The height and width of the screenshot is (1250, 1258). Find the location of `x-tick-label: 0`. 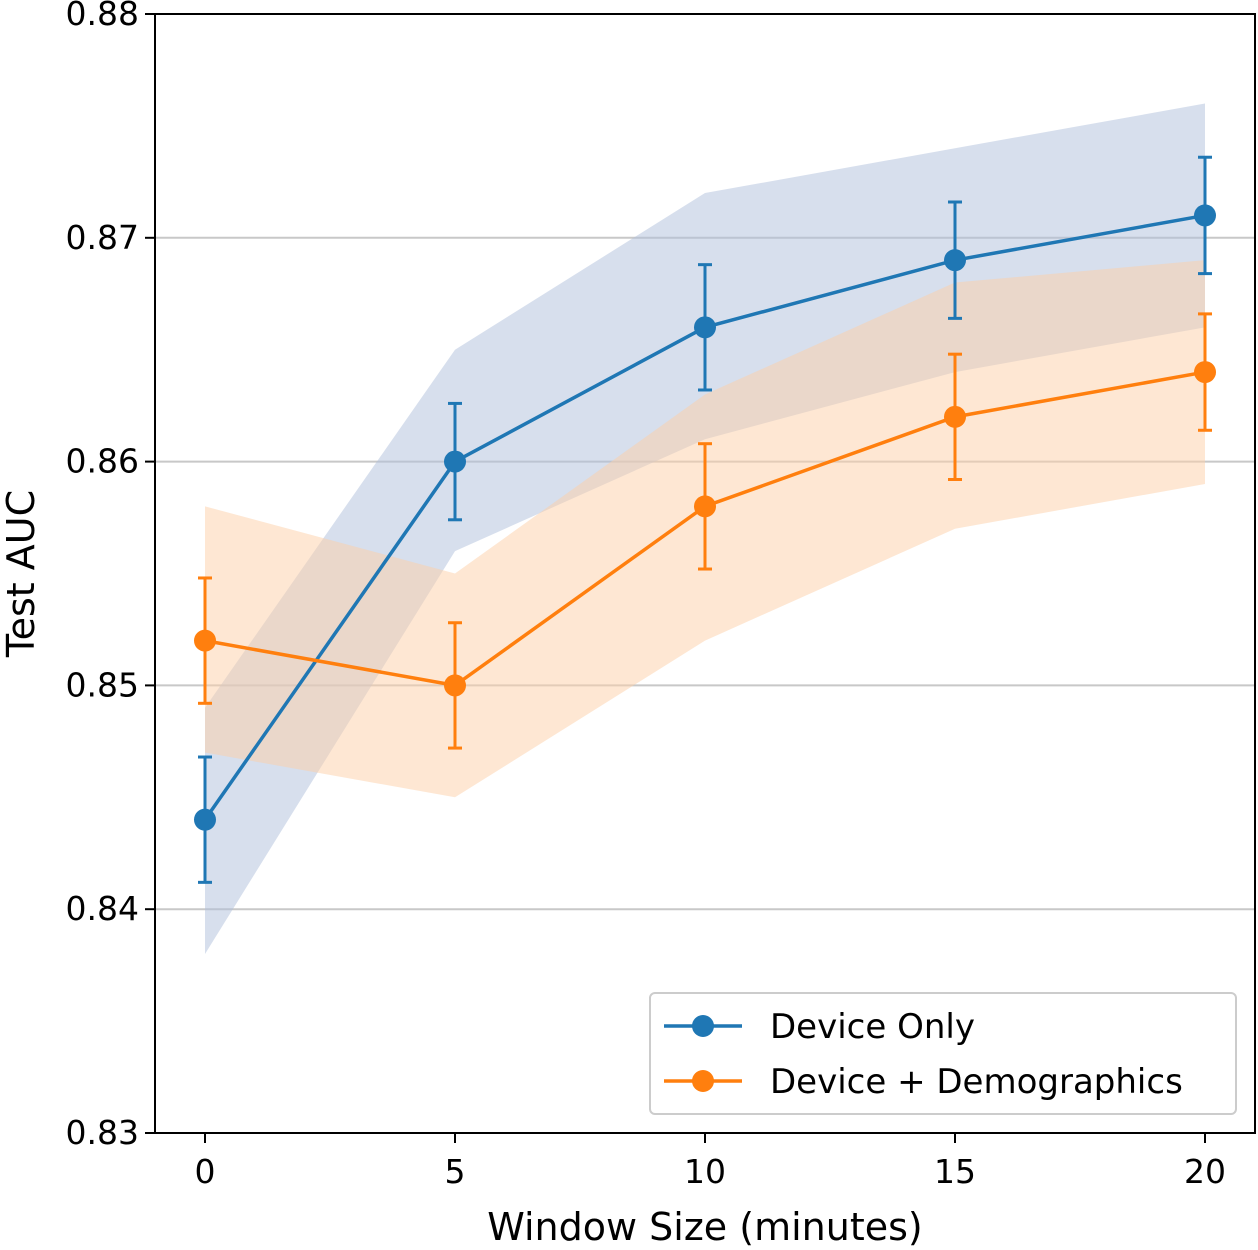

x-tick-label: 0 is located at coordinates (205, 1171).